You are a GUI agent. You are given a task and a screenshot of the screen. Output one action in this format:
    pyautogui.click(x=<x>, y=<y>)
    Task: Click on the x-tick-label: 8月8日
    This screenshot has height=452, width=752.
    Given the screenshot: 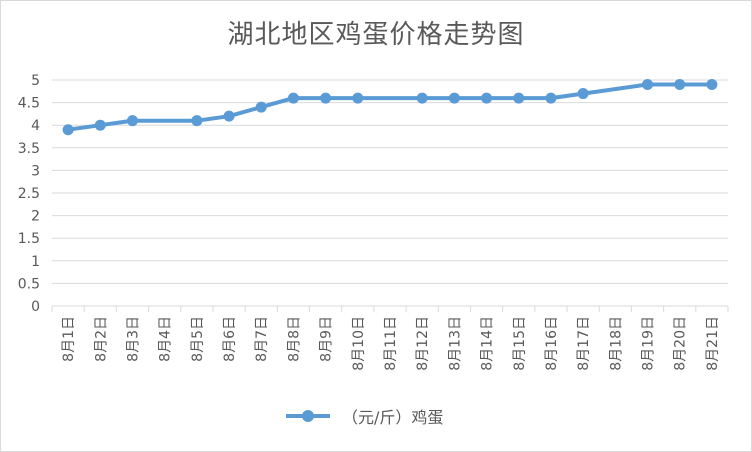 What is the action you would take?
    pyautogui.click(x=294, y=339)
    